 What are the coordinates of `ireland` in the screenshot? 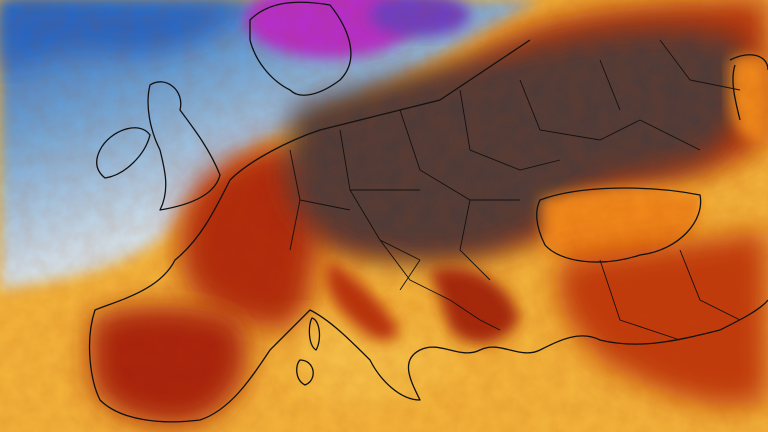 It's located at (123, 153).